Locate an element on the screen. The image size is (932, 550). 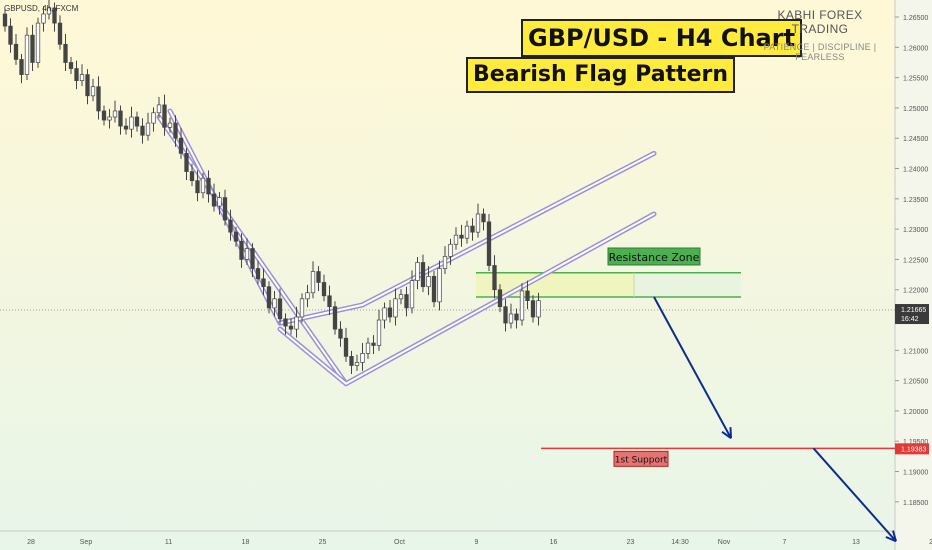
x-tick-label: 14:30 is located at coordinates (680, 542).